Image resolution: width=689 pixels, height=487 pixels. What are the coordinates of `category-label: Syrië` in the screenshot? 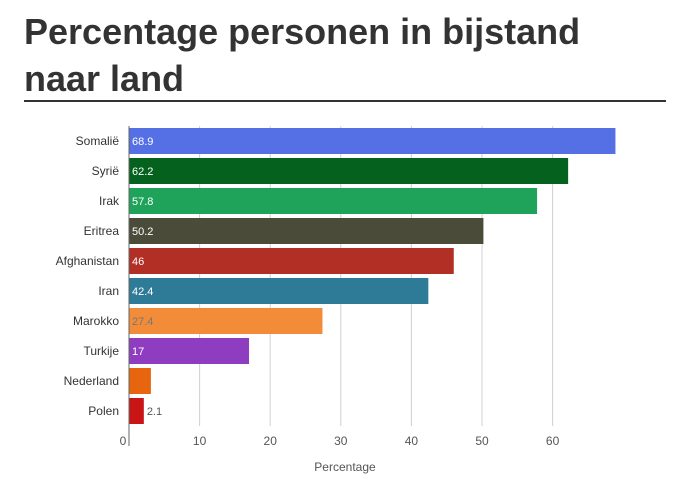 It's located at (106, 171).